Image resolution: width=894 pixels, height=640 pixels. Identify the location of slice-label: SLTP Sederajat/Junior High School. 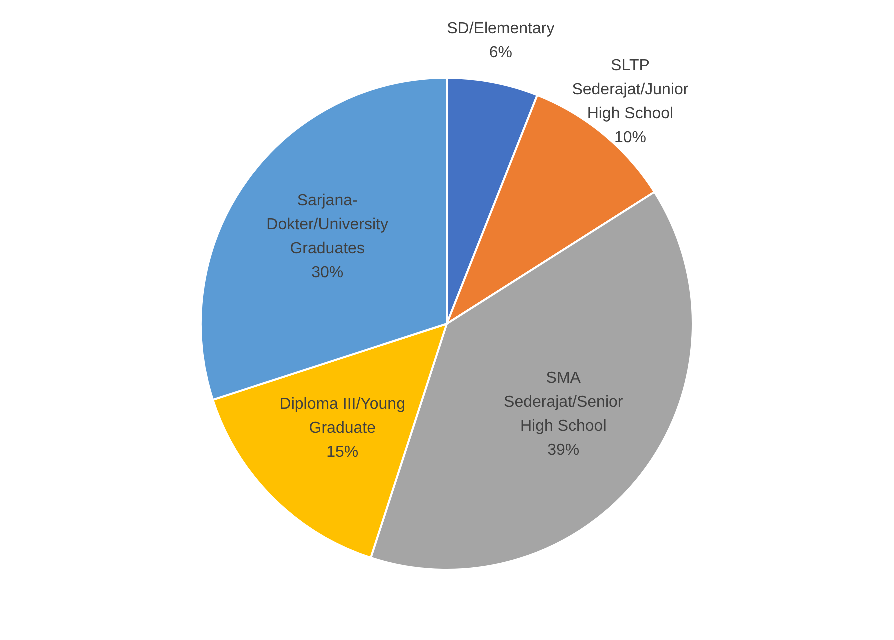
(631, 90).